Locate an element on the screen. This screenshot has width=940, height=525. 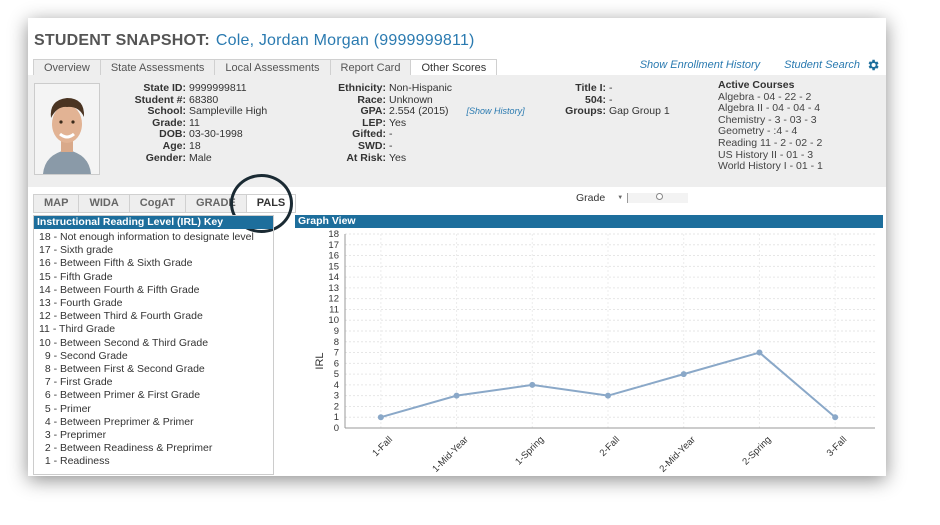
y-tick-label: 11 is located at coordinates (334, 309).